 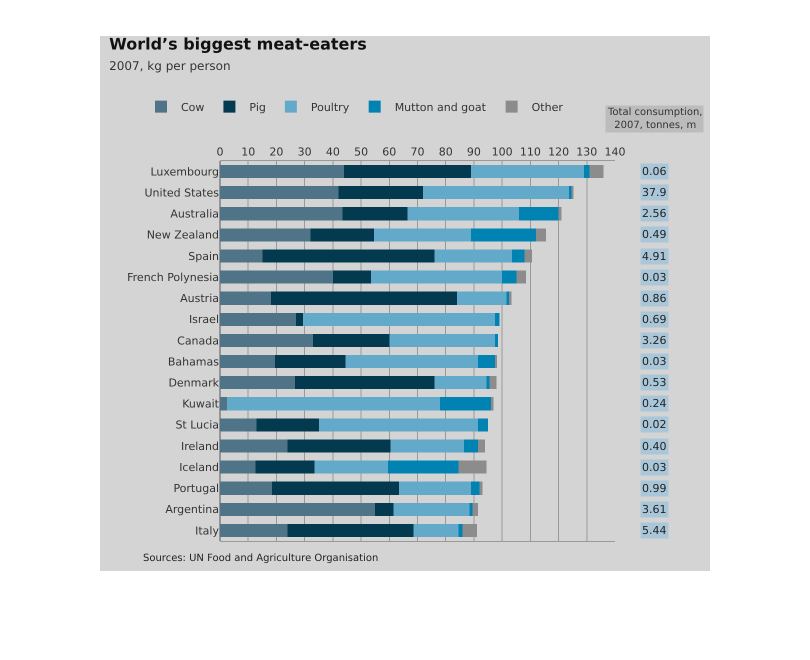 I want to click on x-tick-label: 70, so click(x=417, y=152).